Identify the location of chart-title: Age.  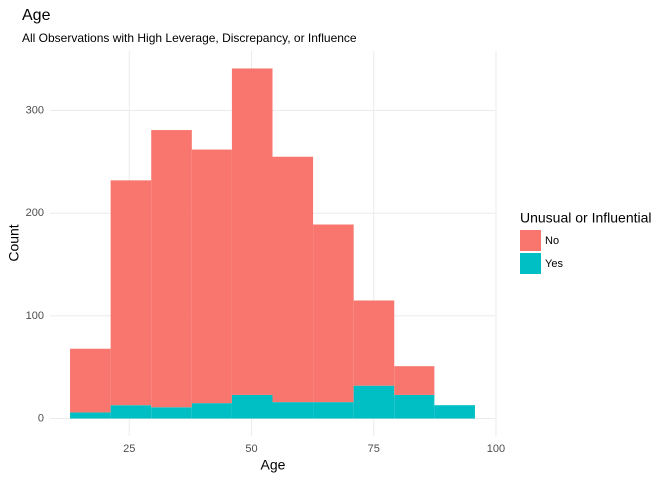
(36, 15).